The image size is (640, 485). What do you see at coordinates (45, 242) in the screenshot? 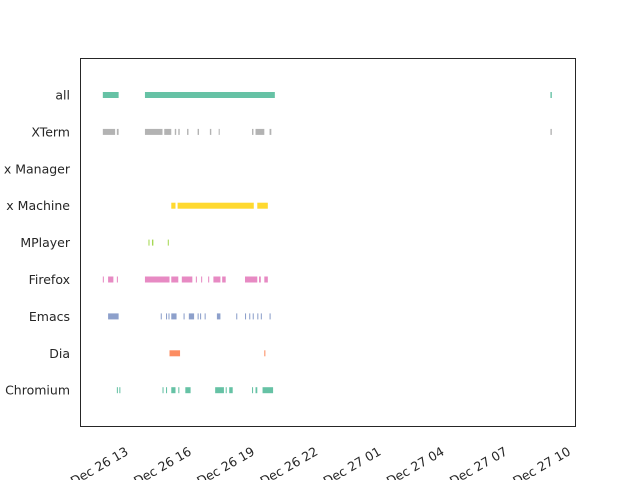
I see `y-tick-label: MPlayer` at bounding box center [45, 242].